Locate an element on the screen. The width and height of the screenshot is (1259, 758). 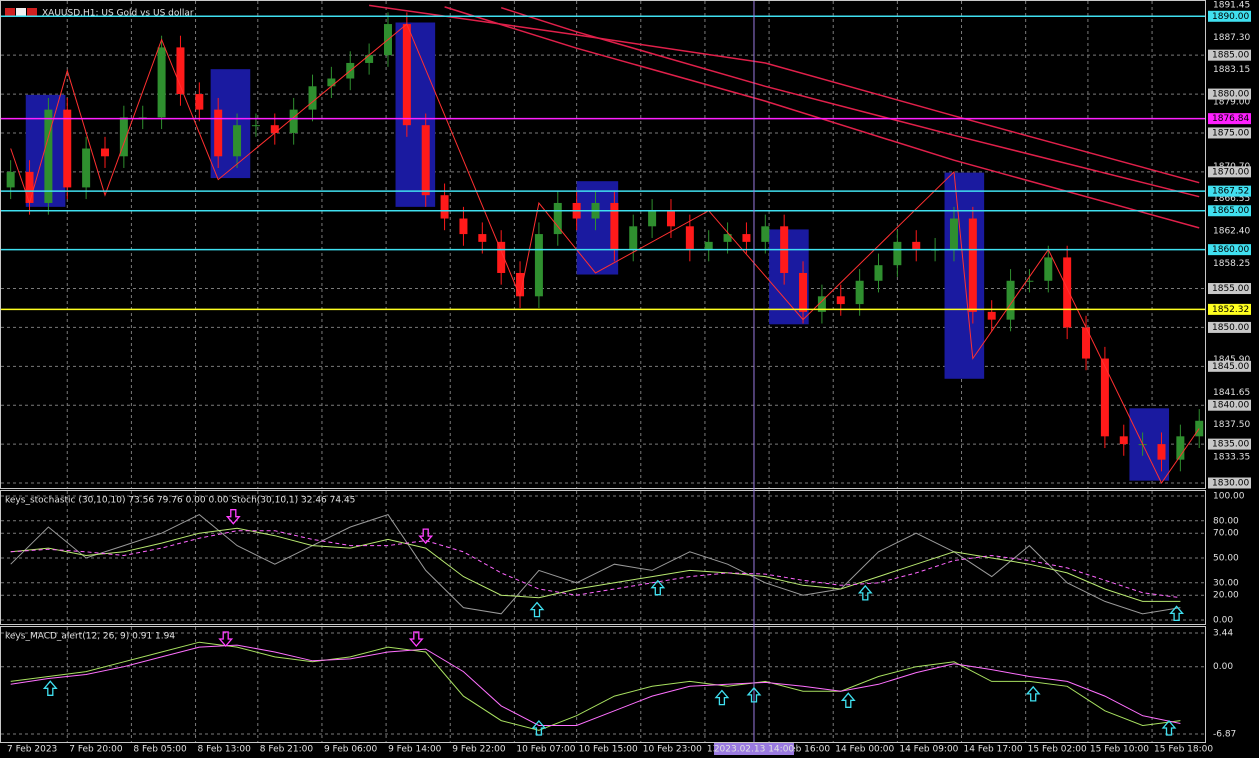
x-tick-label: 10 Feb 15:00 is located at coordinates (608, 750).